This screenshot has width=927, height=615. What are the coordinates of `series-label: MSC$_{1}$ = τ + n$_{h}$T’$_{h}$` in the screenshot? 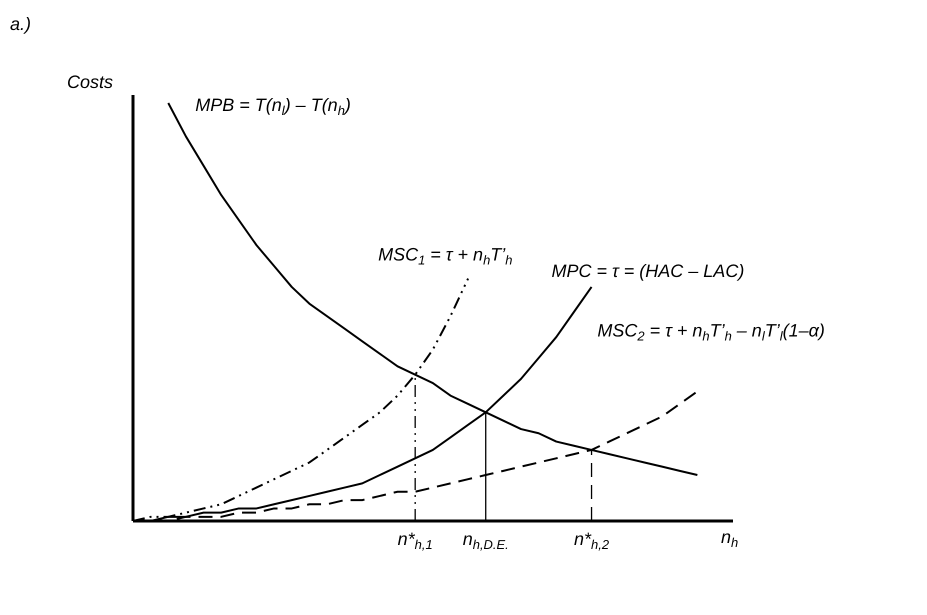 It's located at (445, 256).